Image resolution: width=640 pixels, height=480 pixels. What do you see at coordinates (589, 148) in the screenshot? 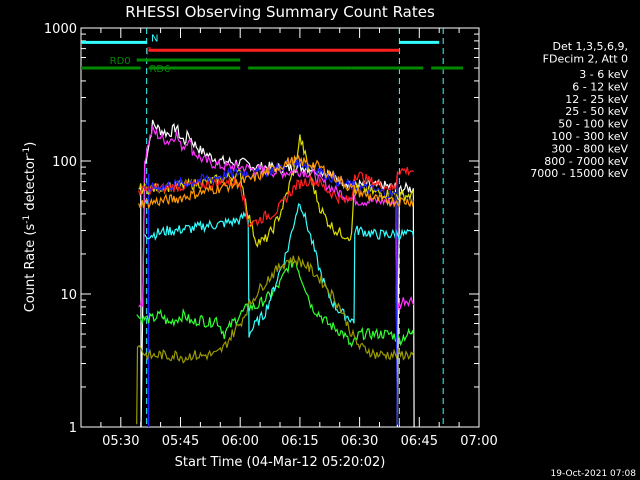
I see `legend-label-6: 300 - 800 keV` at bounding box center [589, 148].